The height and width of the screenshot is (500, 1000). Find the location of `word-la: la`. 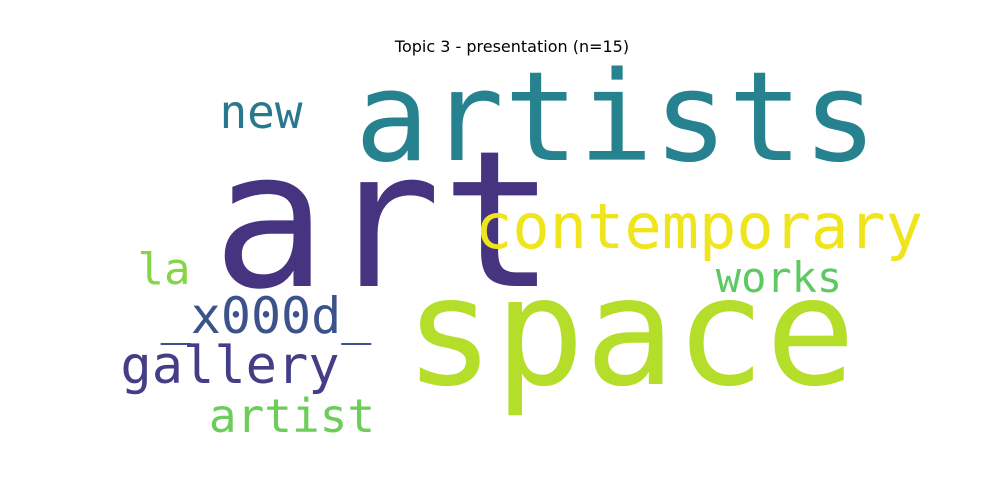

word-la: la is located at coordinates (164, 269).